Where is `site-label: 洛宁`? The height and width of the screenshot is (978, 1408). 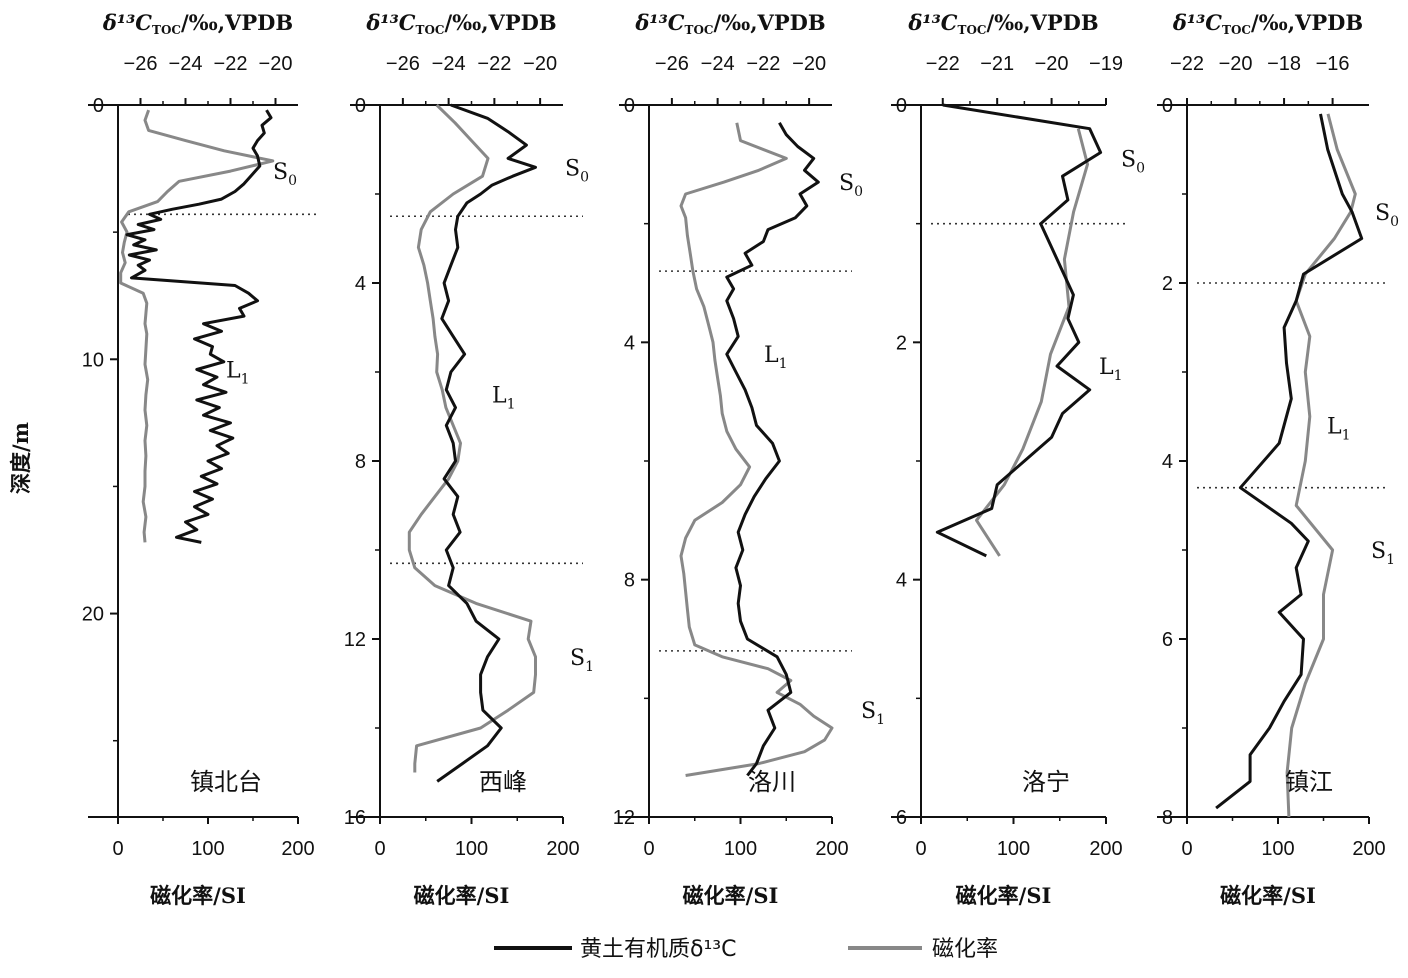 site-label: 洛宁 is located at coordinates (1046, 782).